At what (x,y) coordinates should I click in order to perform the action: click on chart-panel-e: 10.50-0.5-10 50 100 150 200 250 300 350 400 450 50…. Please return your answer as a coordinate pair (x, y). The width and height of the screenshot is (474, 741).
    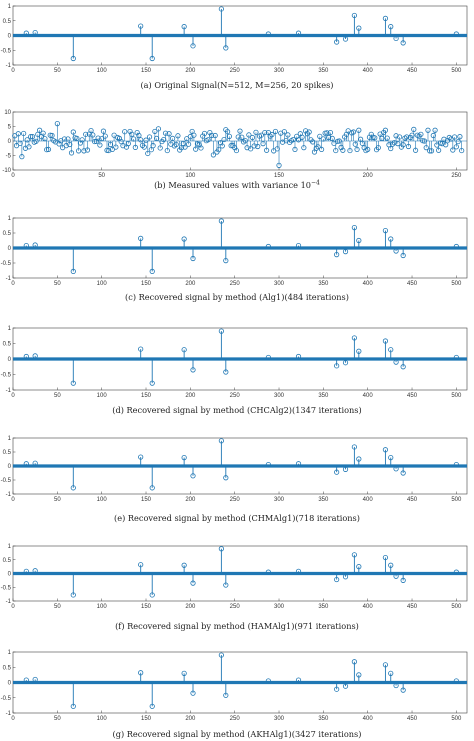
    Looking at the image, I should click on (234, 479).